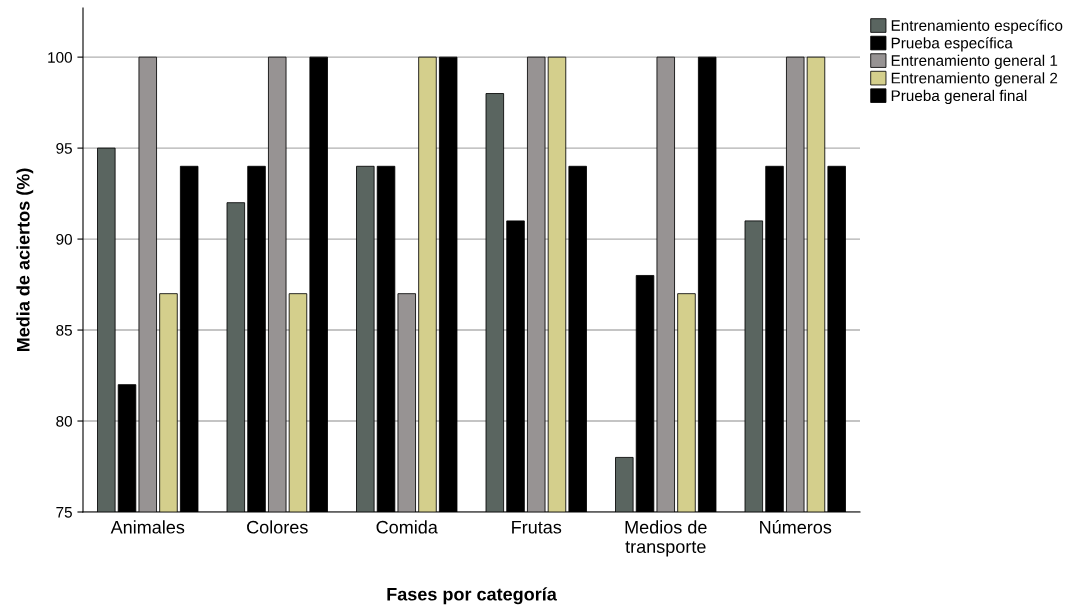 The image size is (1092, 613). I want to click on legend-label: Entrenamiento general 1, so click(974, 61).